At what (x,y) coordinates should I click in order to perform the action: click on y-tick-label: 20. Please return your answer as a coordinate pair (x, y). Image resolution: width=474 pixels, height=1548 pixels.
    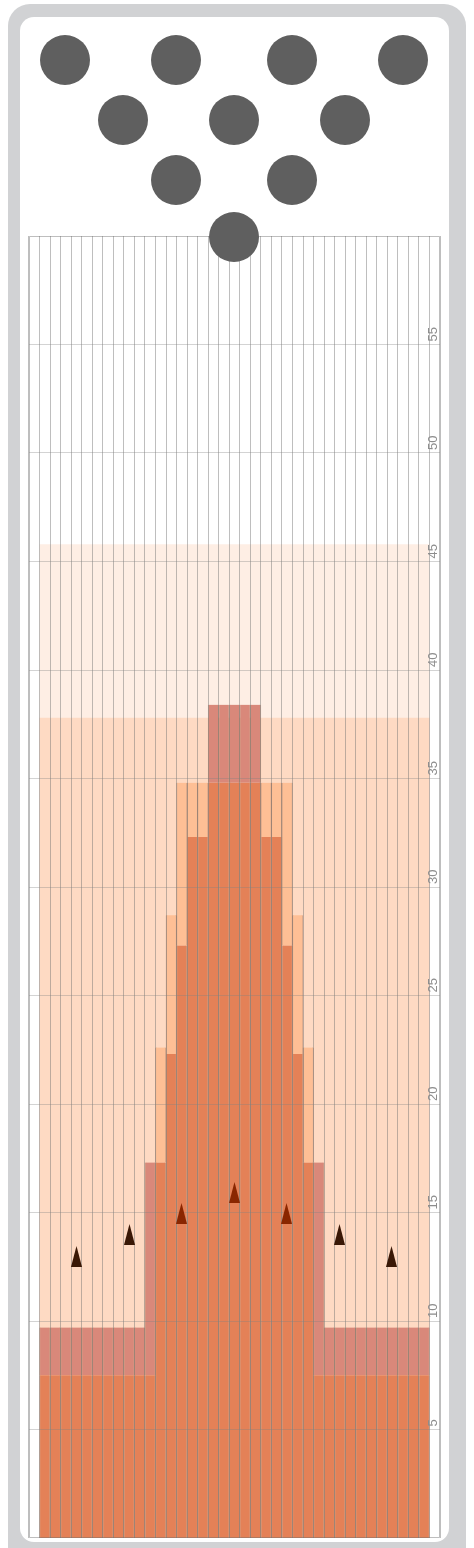
    Looking at the image, I should click on (432, 1093).